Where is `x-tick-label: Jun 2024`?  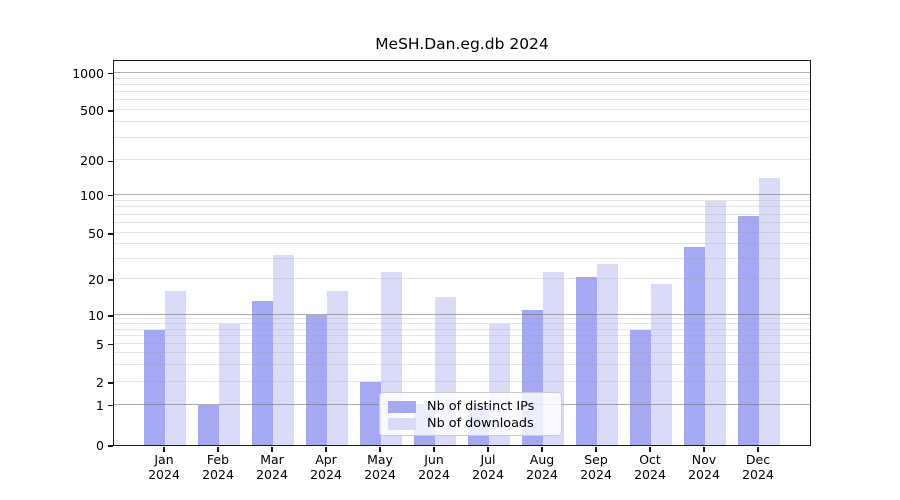 x-tick-label: Jun 2024 is located at coordinates (434, 467).